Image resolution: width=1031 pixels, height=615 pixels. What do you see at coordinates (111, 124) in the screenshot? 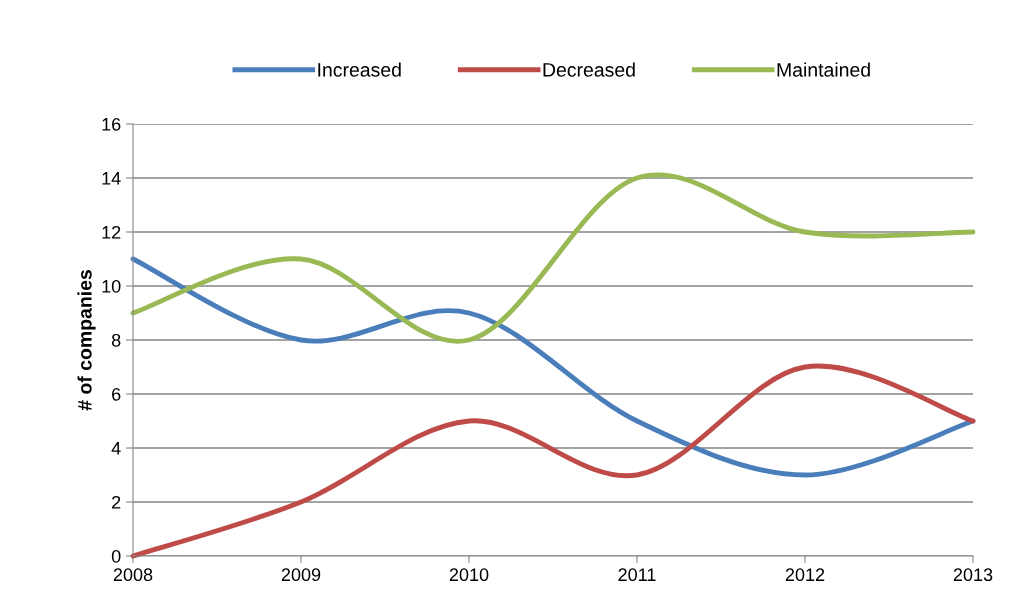
I see `y-tick-label: 16` at bounding box center [111, 124].